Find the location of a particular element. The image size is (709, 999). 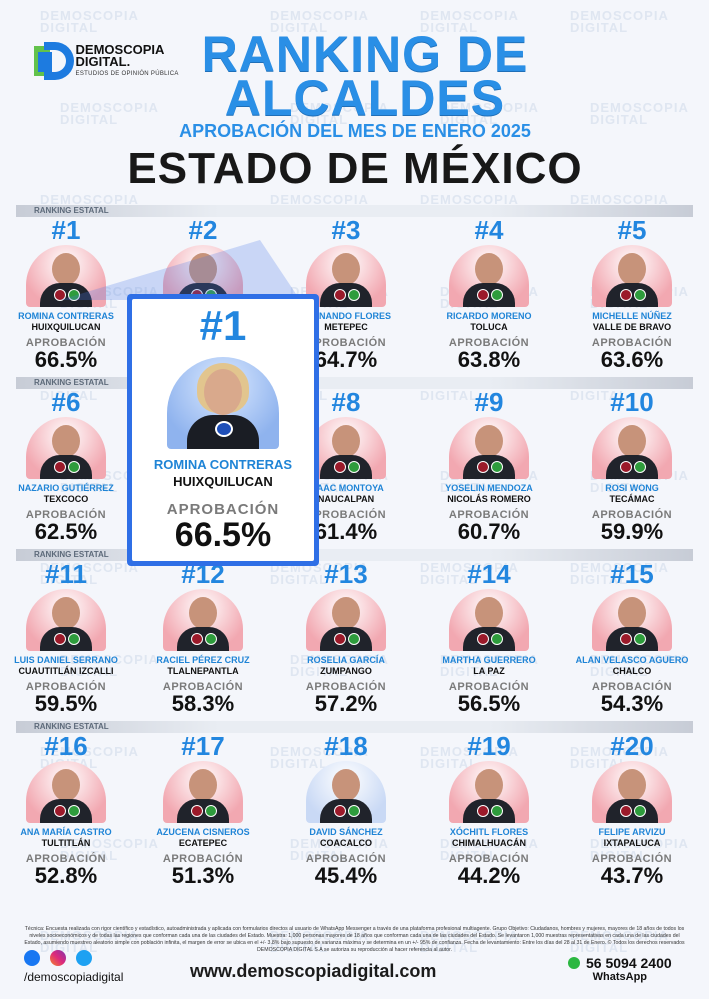

approval-value: 58.3% is located at coordinates (203, 703).